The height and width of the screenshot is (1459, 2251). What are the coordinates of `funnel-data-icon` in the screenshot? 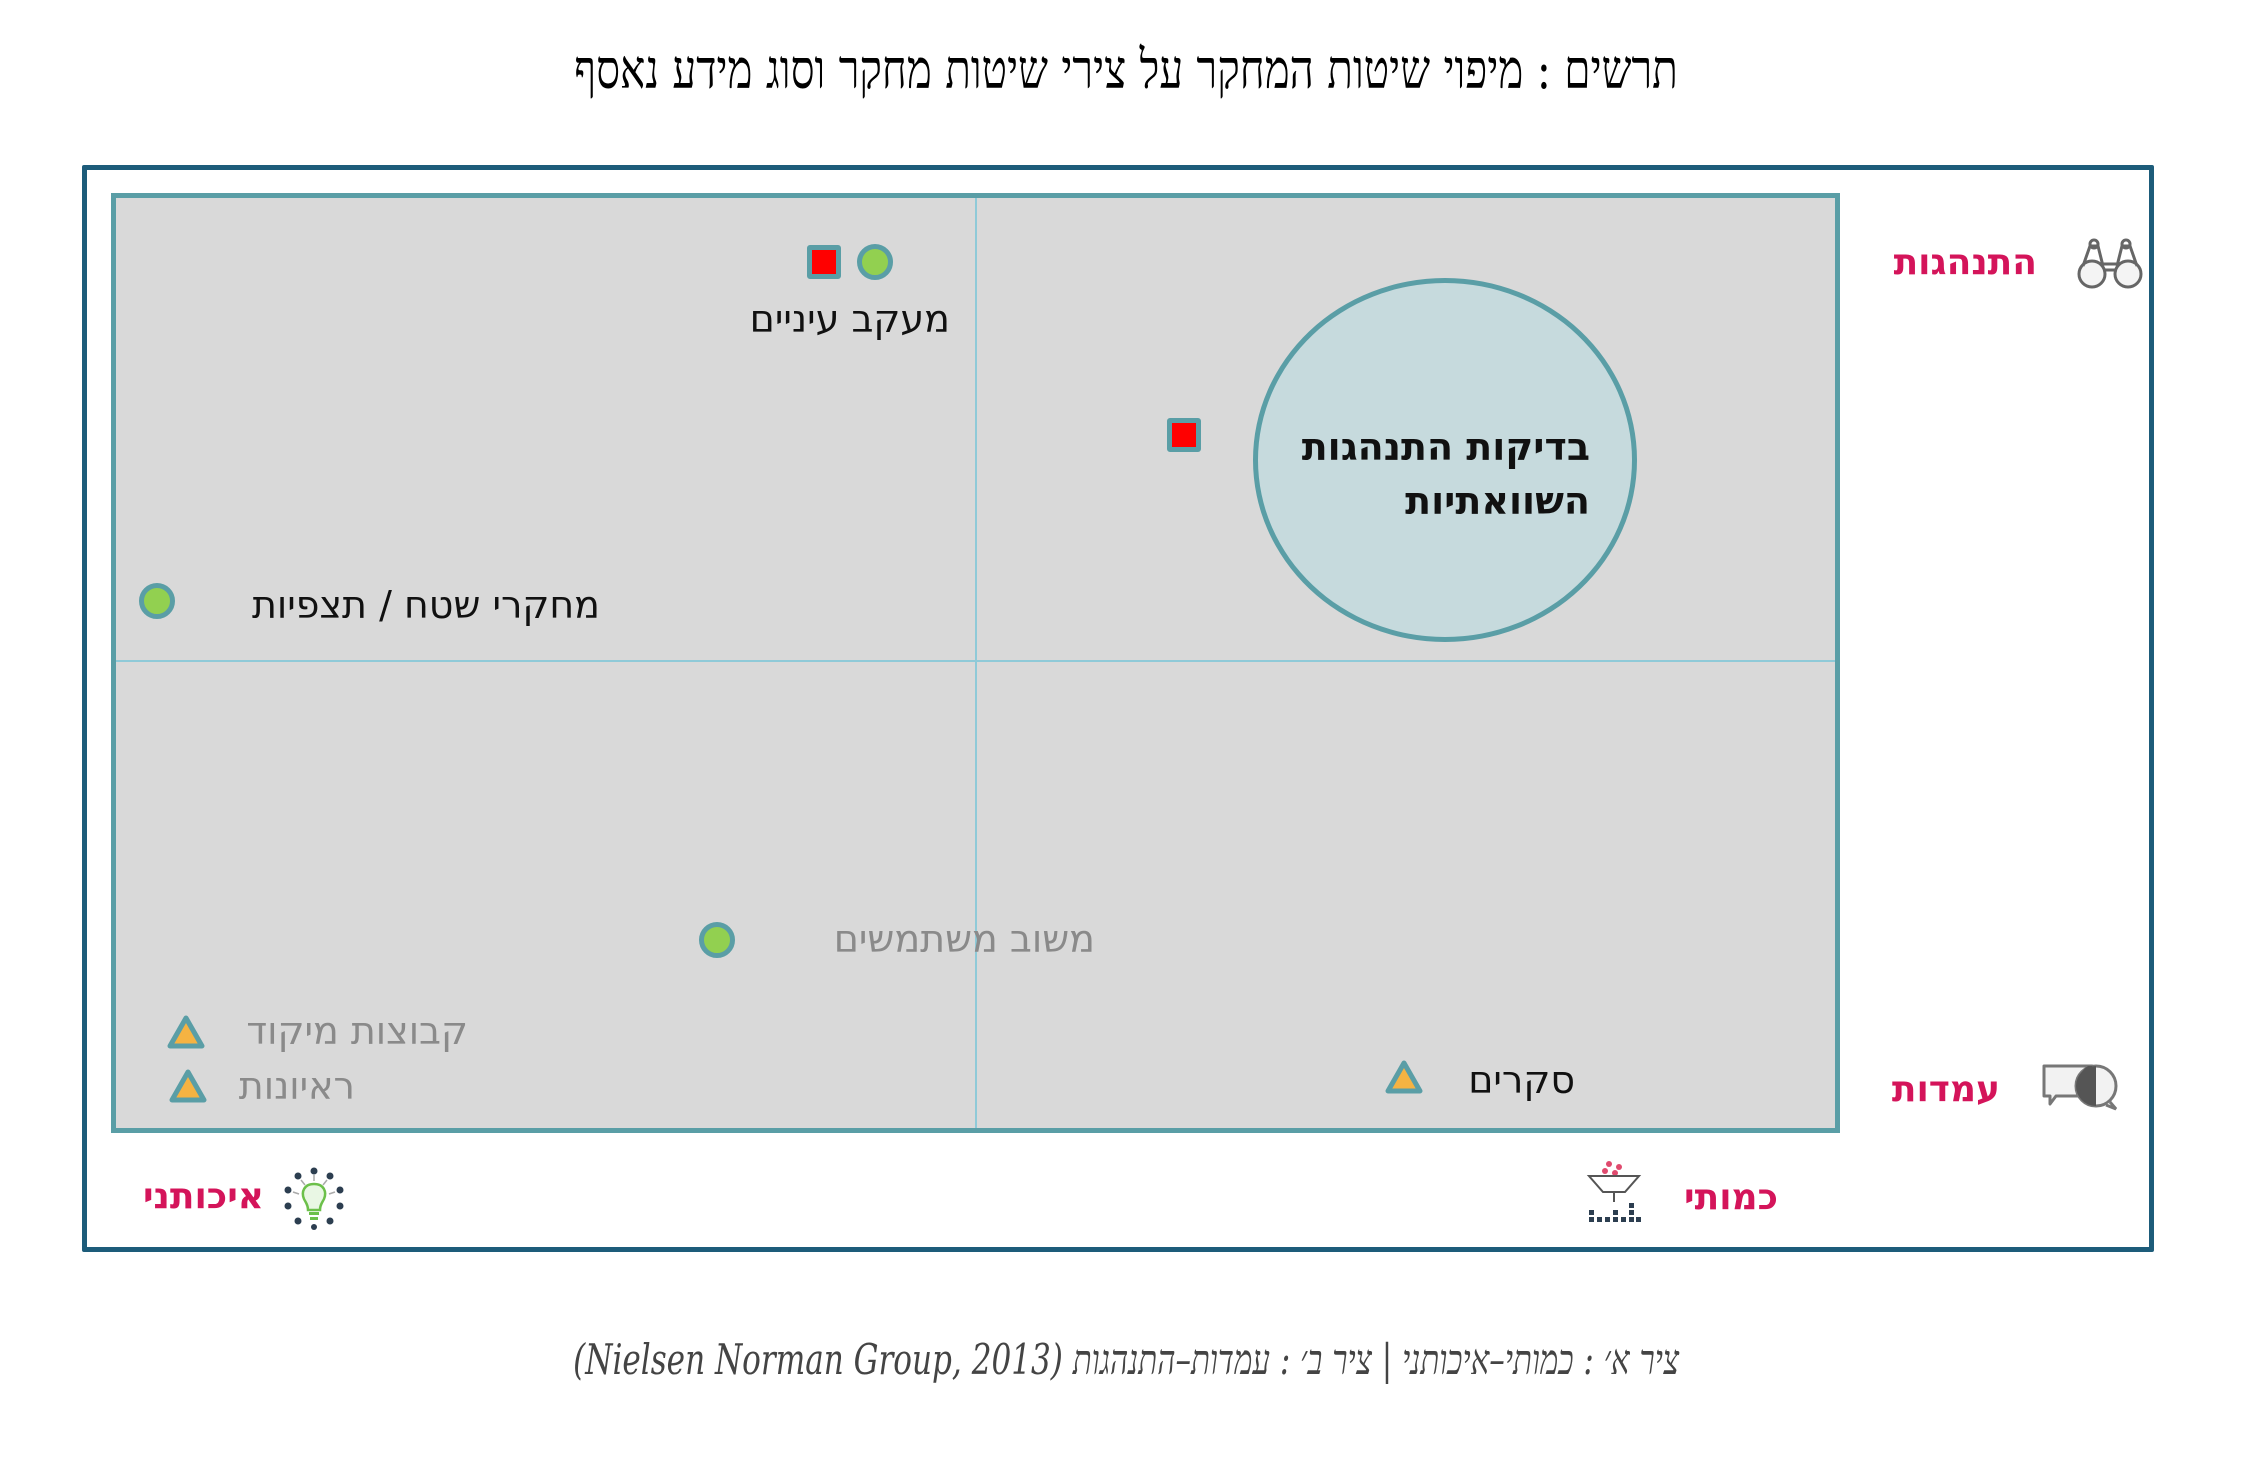 It's located at (1614, 1192).